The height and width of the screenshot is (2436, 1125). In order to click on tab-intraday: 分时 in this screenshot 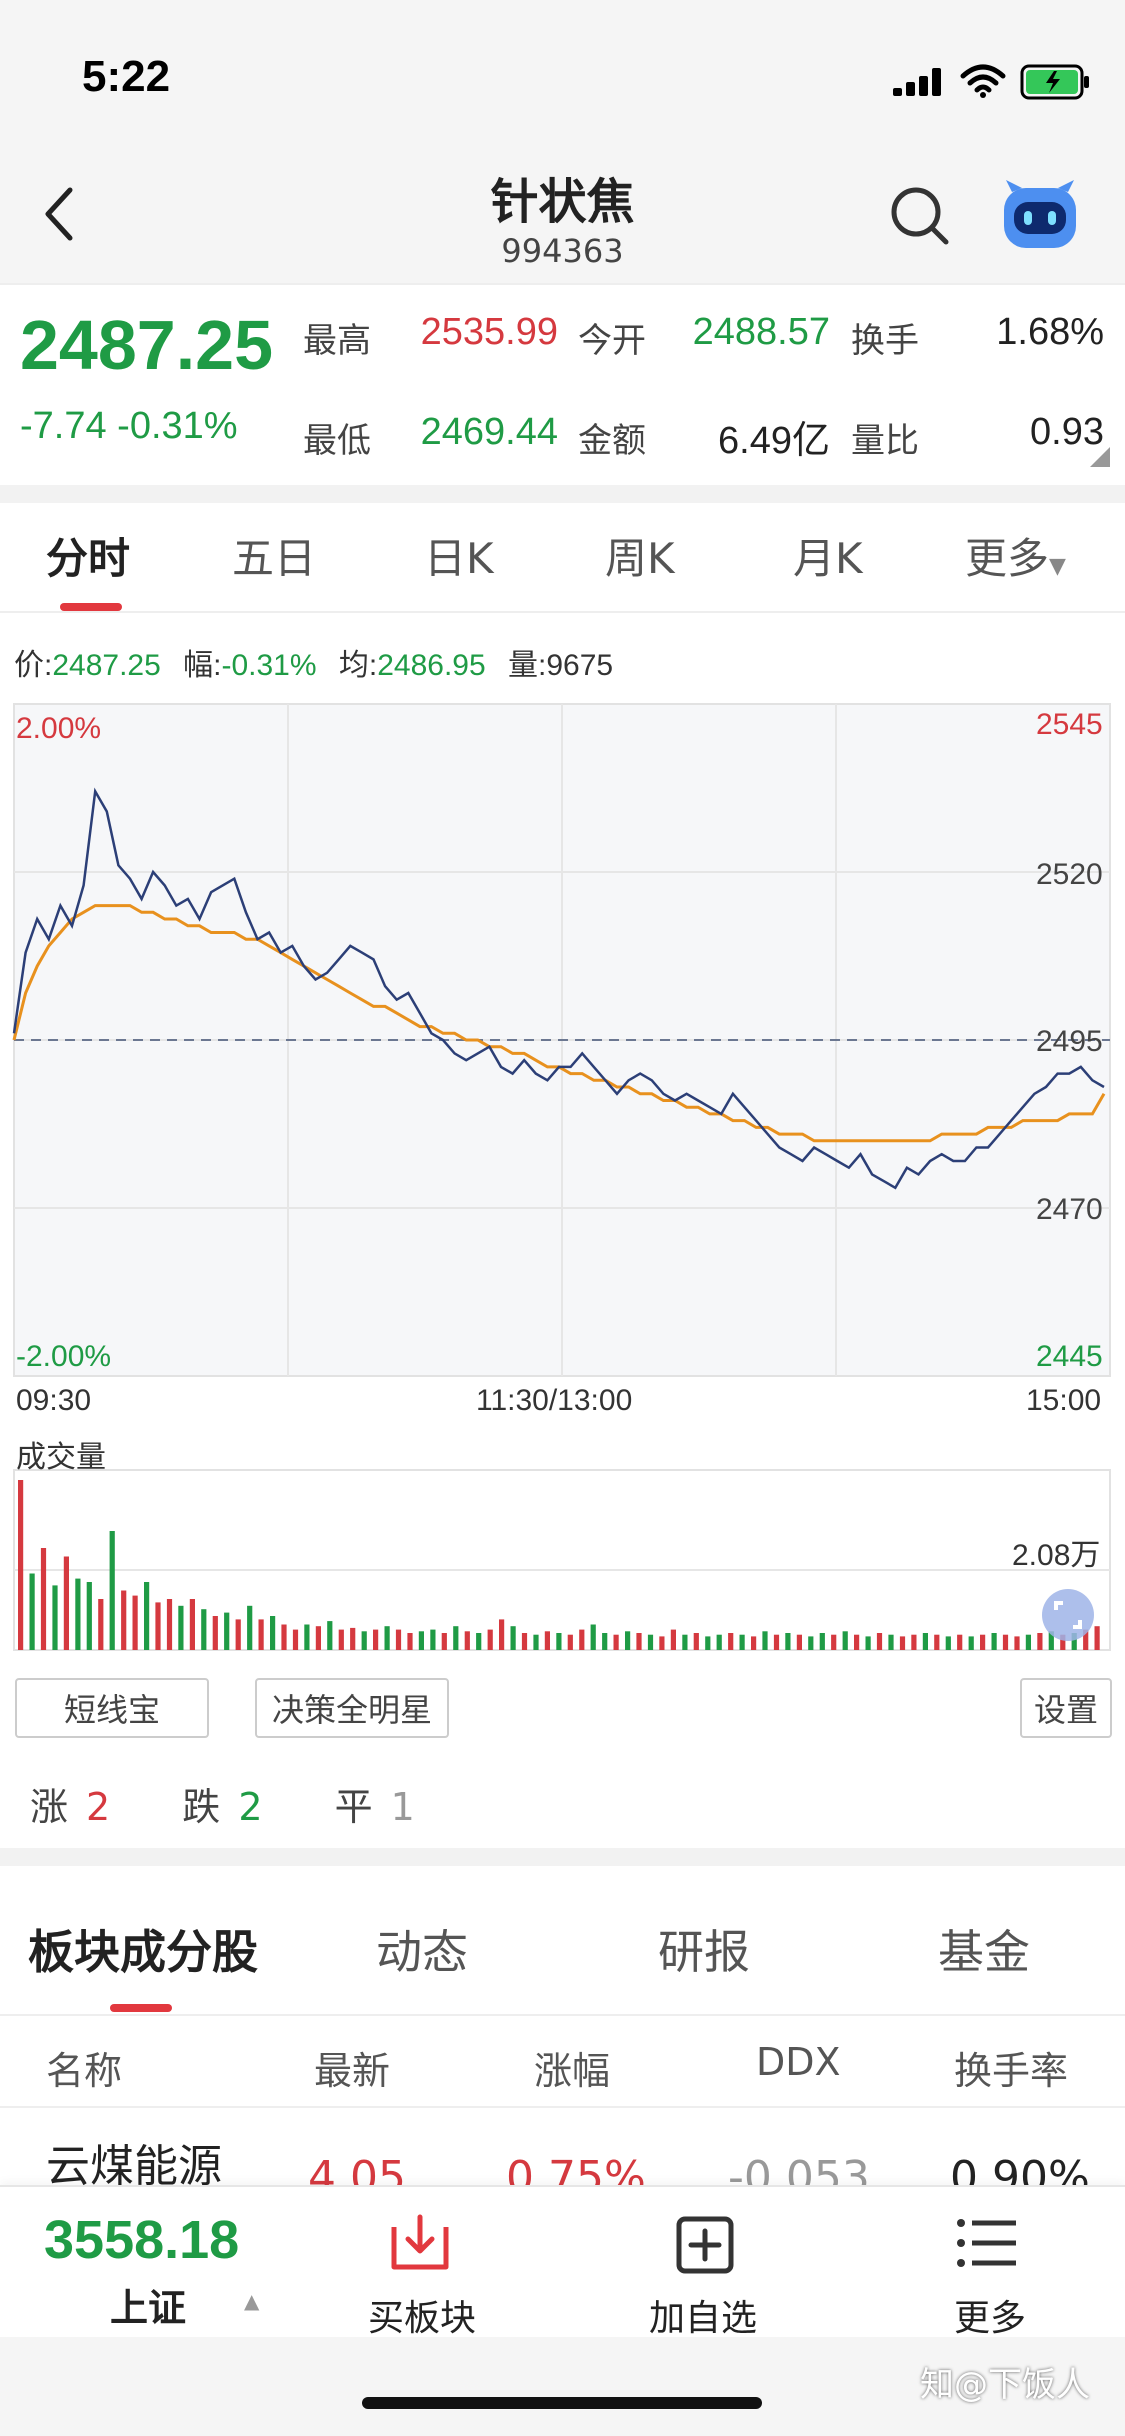, I will do `click(88, 558)`.